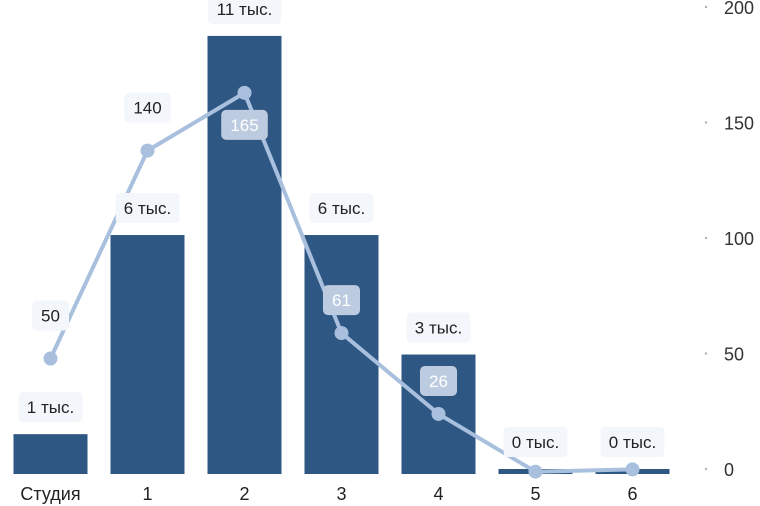  What do you see at coordinates (739, 124) in the screenshot?
I see `y-tick-label: 150` at bounding box center [739, 124].